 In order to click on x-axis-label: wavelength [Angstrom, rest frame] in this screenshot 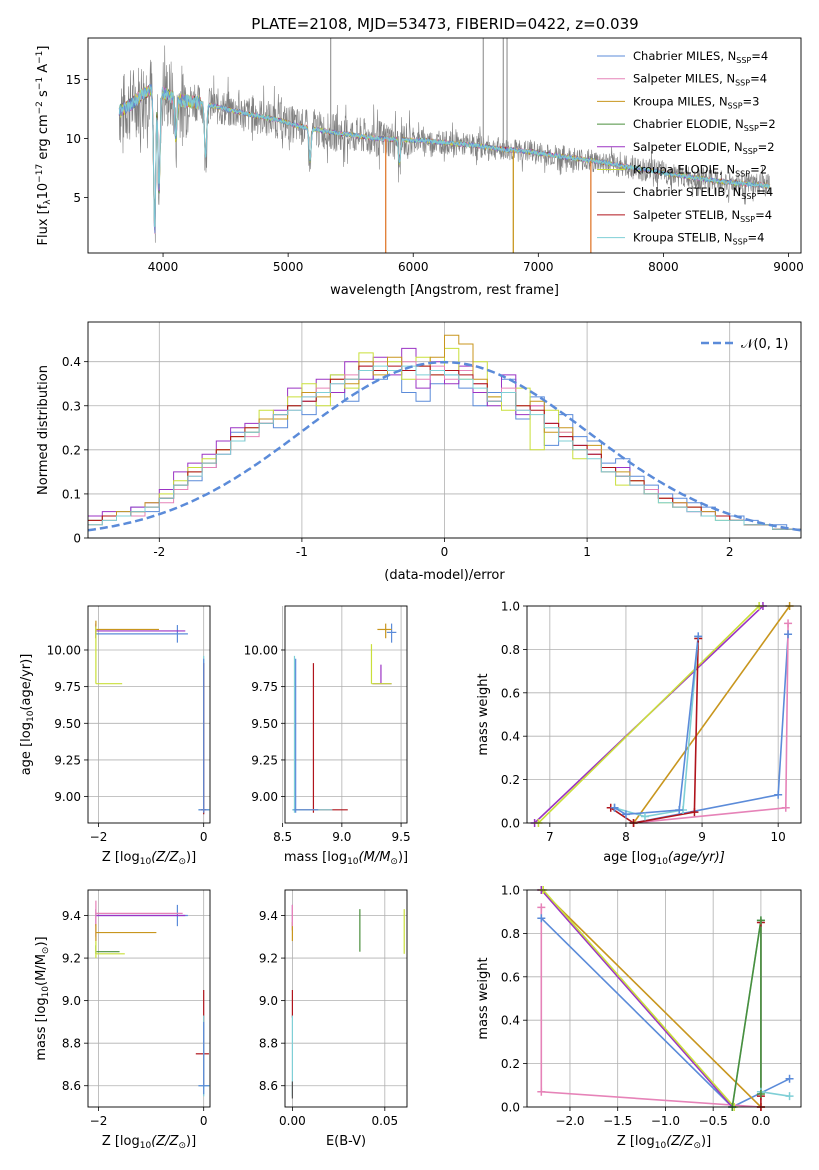, I will do `click(444, 290)`.